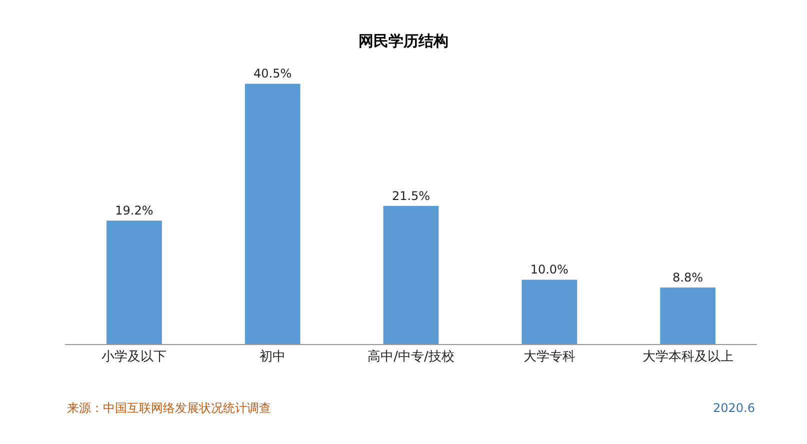 Image resolution: width=807 pixels, height=444 pixels. I want to click on data-label: 40.5%, so click(273, 73).